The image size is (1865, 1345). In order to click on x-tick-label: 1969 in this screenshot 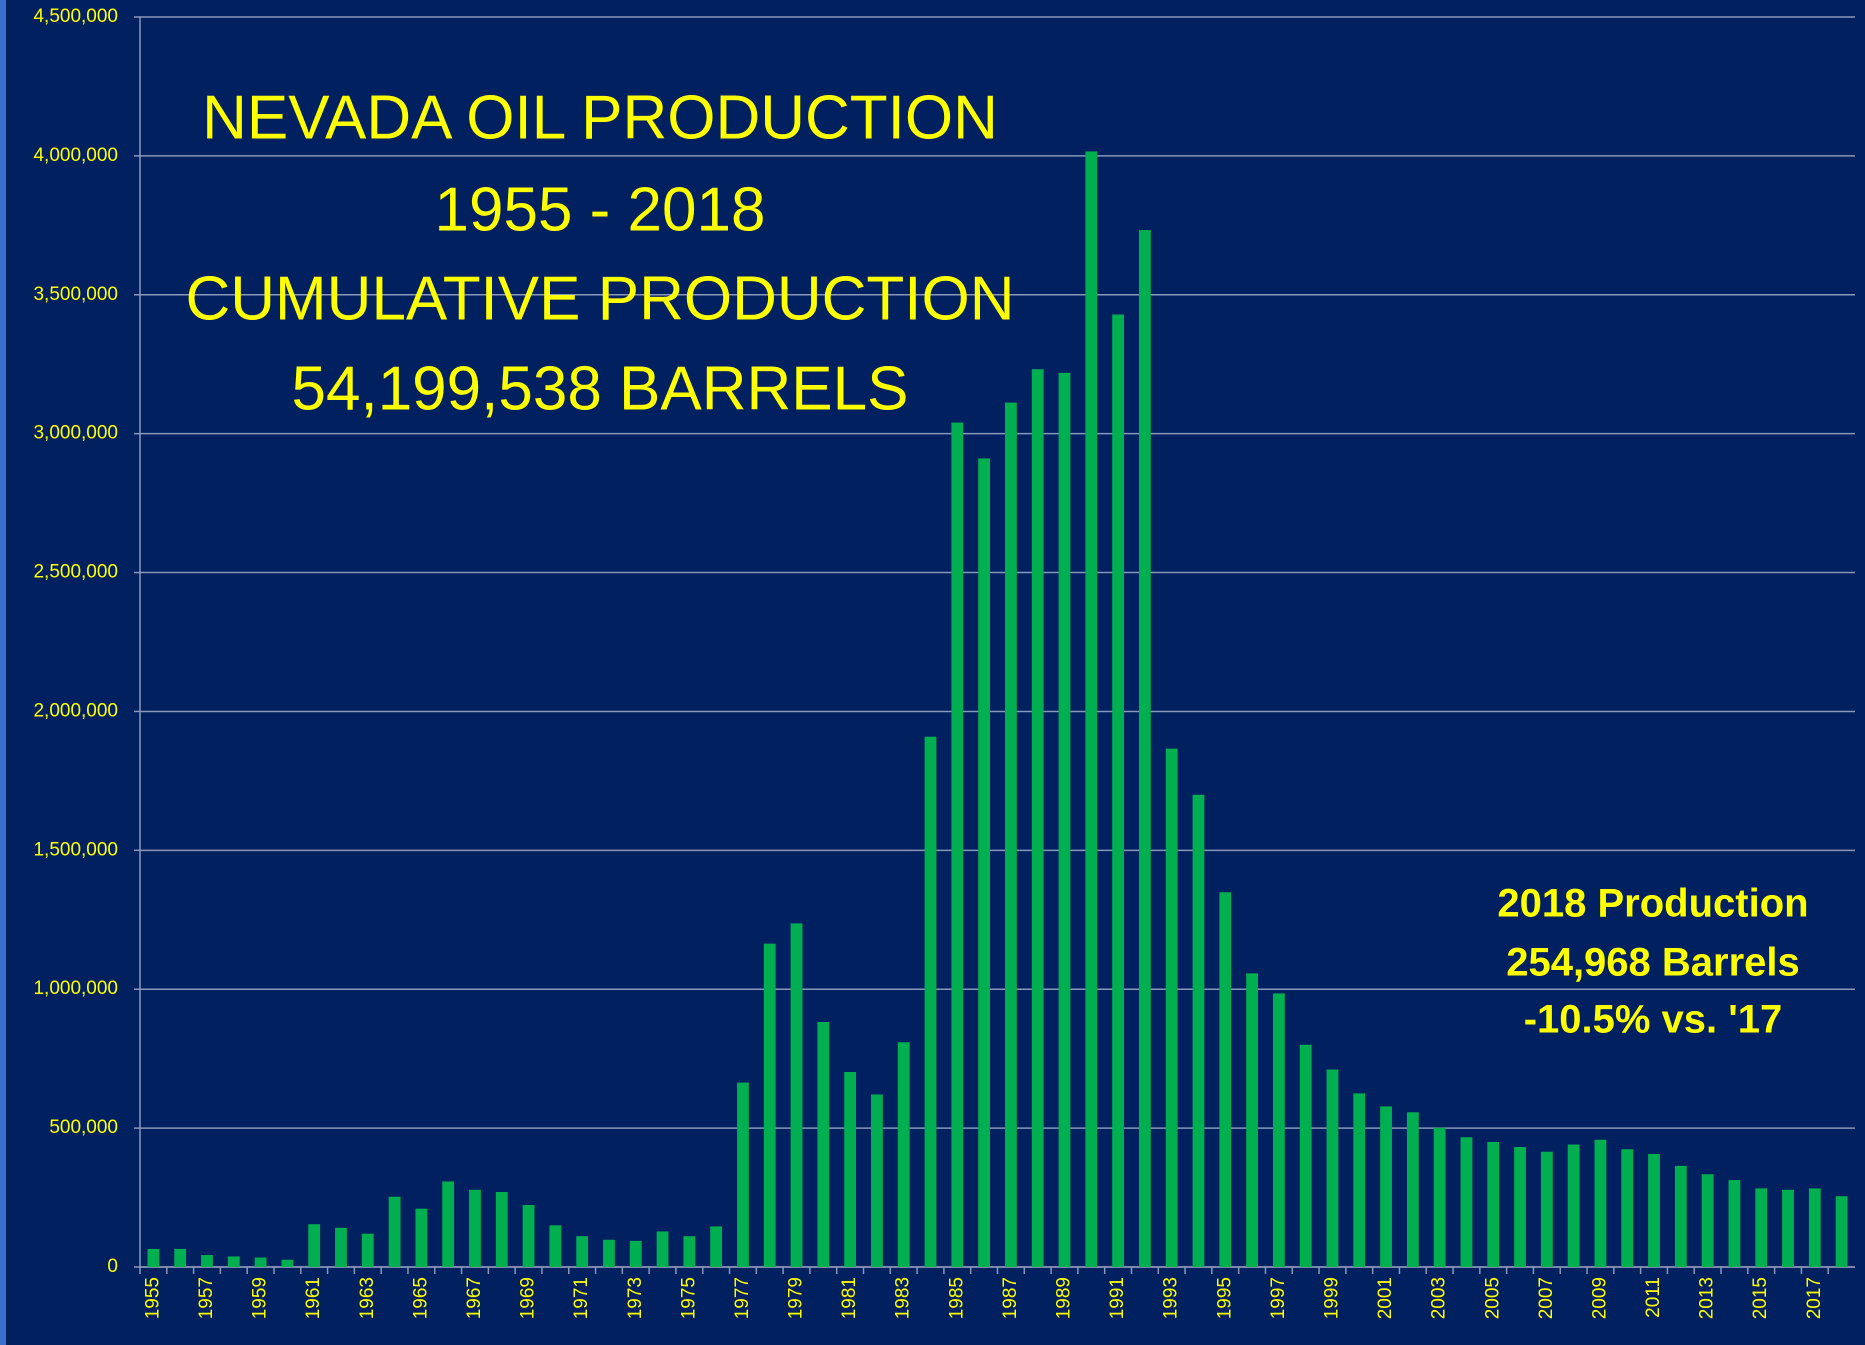, I will do `click(528, 1298)`.